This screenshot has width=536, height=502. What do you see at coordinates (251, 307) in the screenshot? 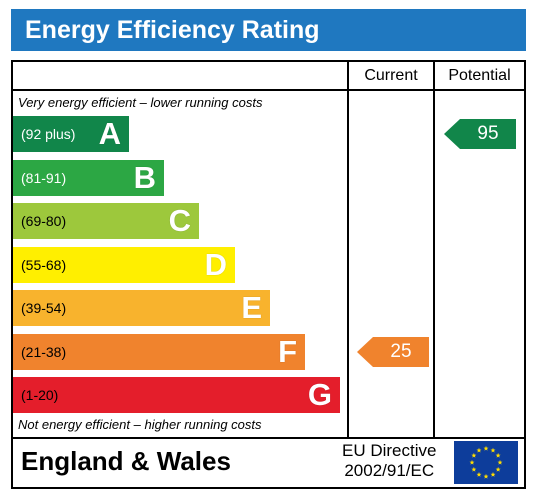
I see `band-letter: E` at bounding box center [251, 307].